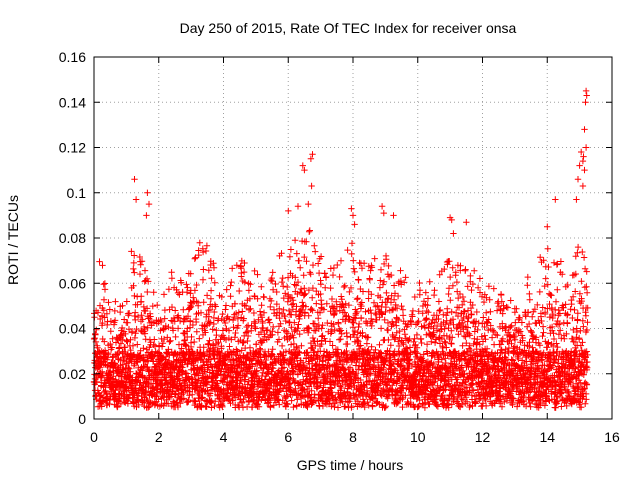 This screenshot has width=640, height=480. What do you see at coordinates (72, 148) in the screenshot?
I see `y-tick-label: 0.12` at bounding box center [72, 148].